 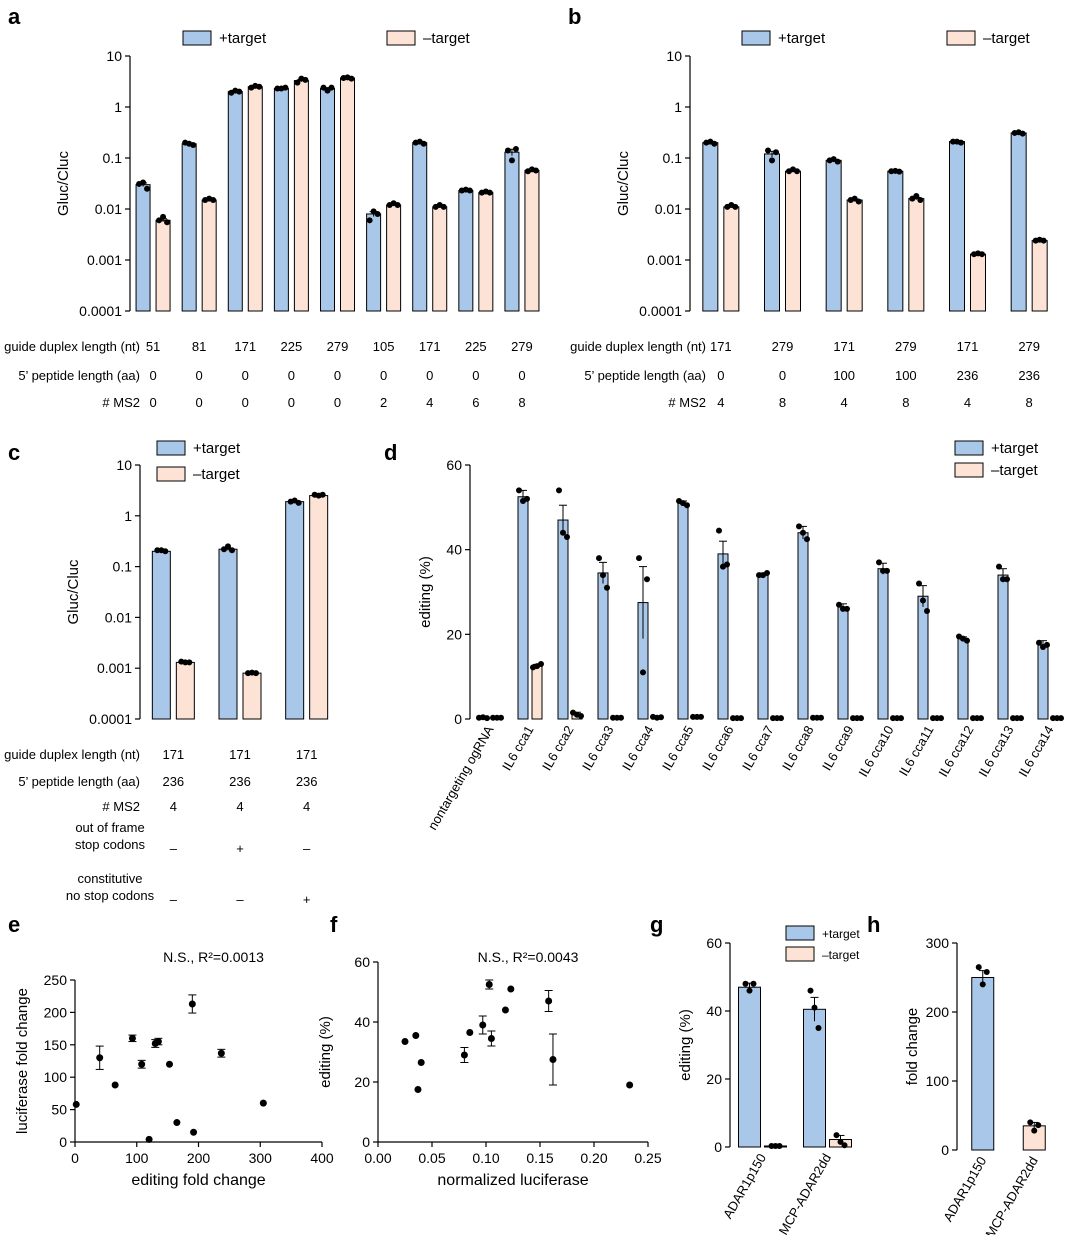 What do you see at coordinates (14, 452) in the screenshot?
I see `panel-label: c` at bounding box center [14, 452].